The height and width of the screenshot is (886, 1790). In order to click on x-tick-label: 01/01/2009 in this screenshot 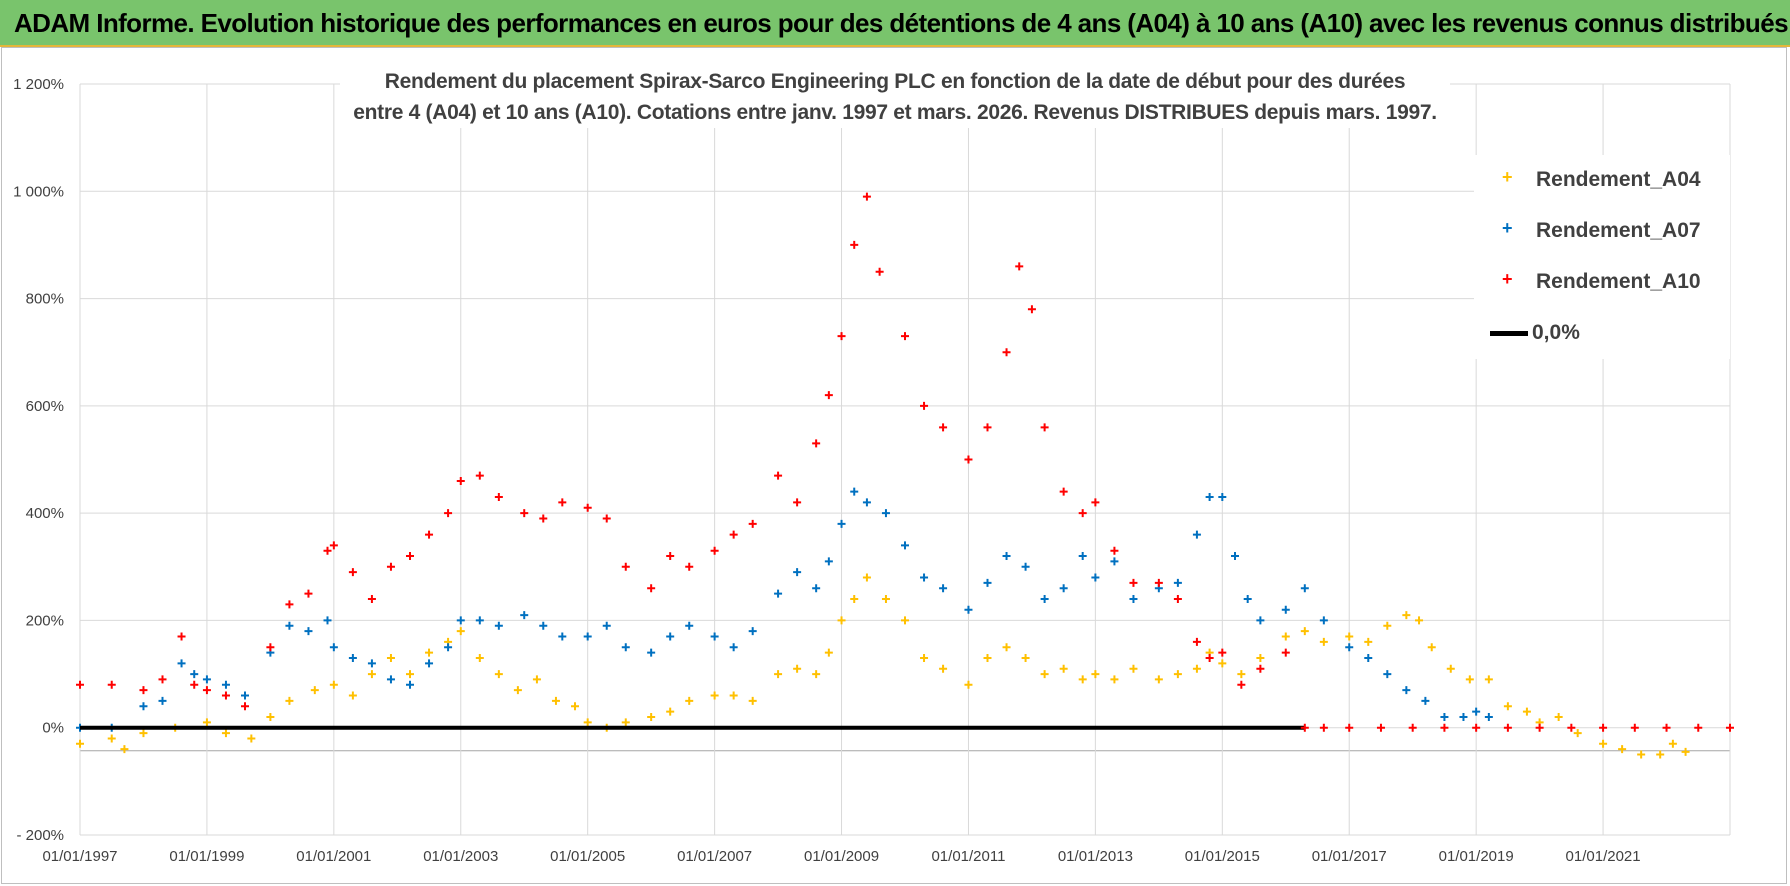, I will do `click(841, 856)`.